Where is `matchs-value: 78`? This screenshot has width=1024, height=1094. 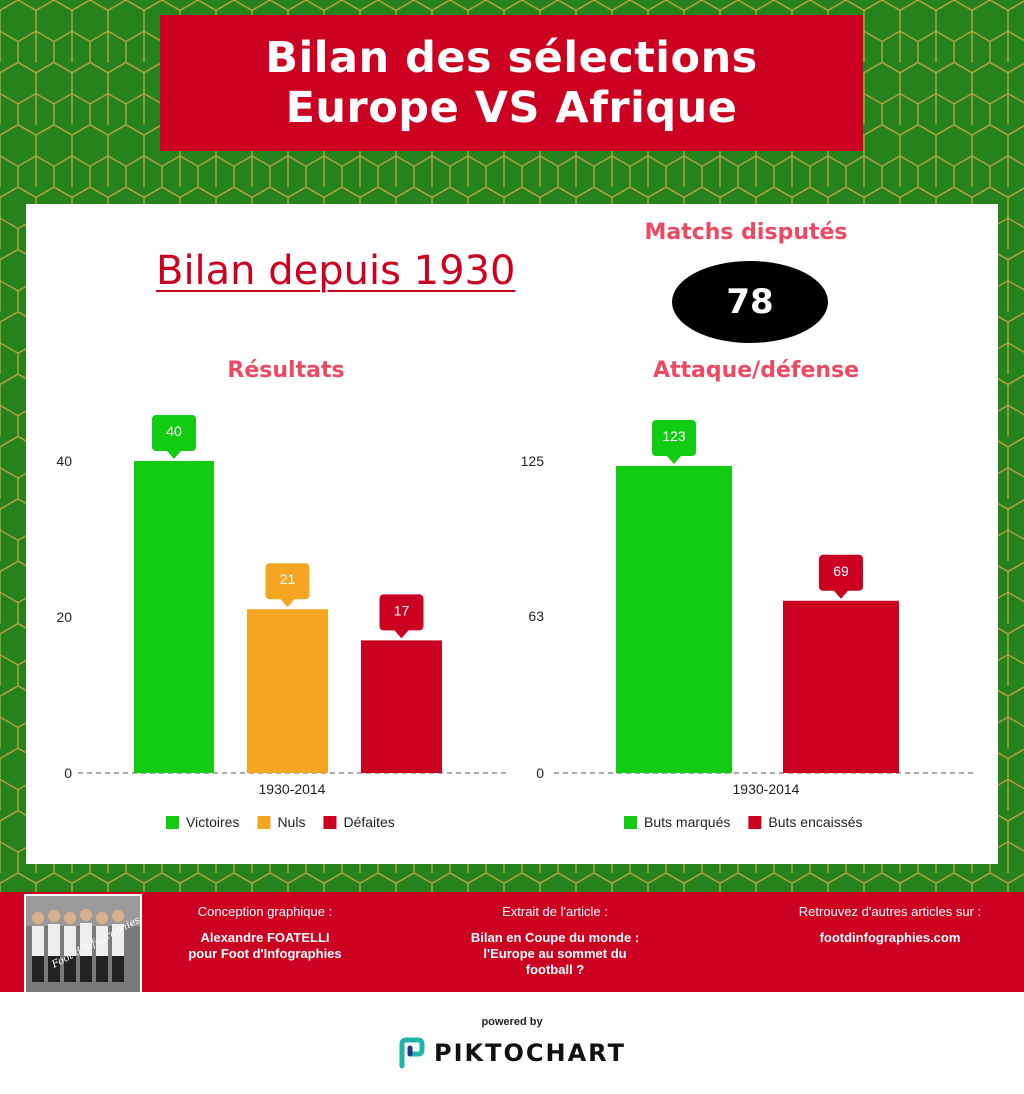
matchs-value: 78 is located at coordinates (750, 302).